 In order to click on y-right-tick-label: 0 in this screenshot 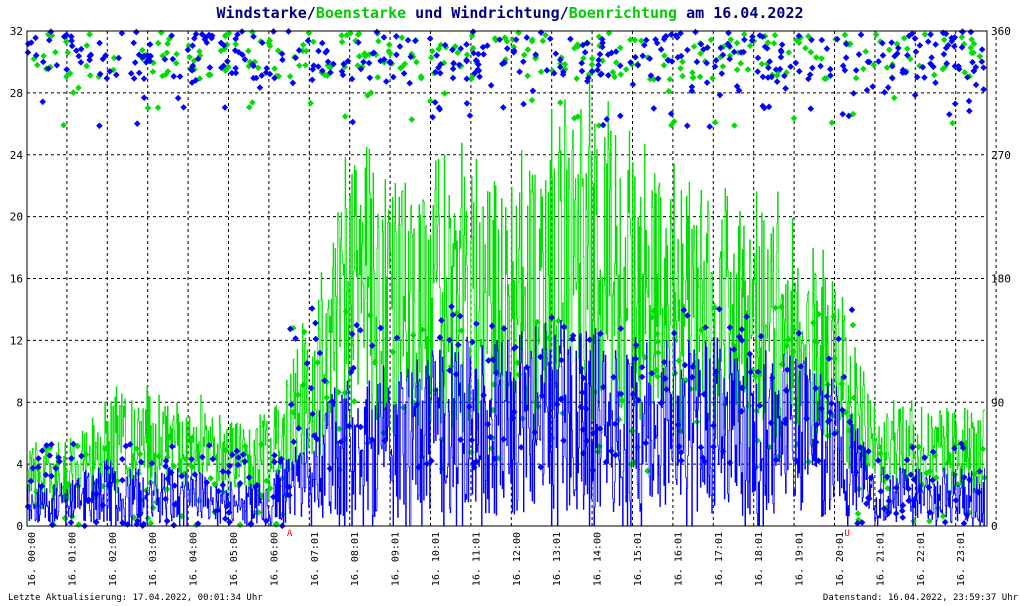, I will do `click(994, 526)`.